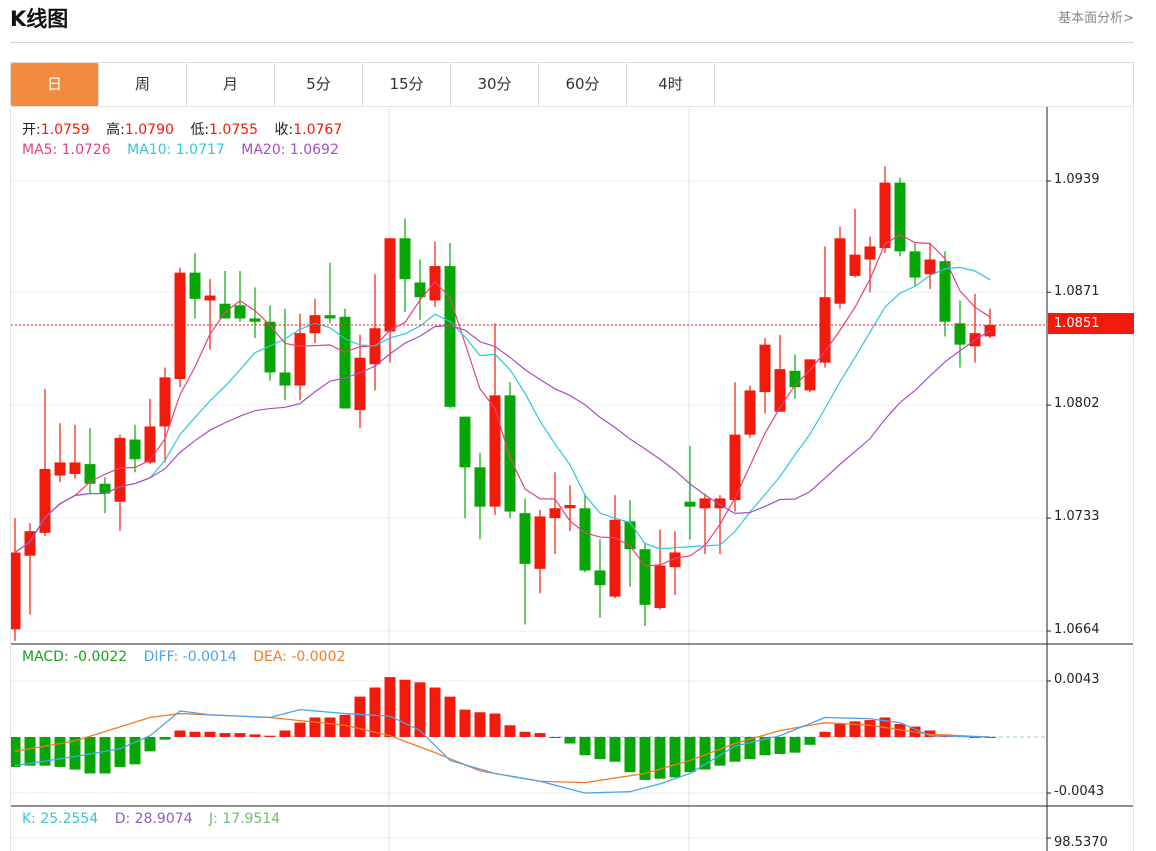 The height and width of the screenshot is (851, 1156). Describe the element at coordinates (1077, 403) in the screenshot. I see `y-tick-label: 1.0802` at that location.